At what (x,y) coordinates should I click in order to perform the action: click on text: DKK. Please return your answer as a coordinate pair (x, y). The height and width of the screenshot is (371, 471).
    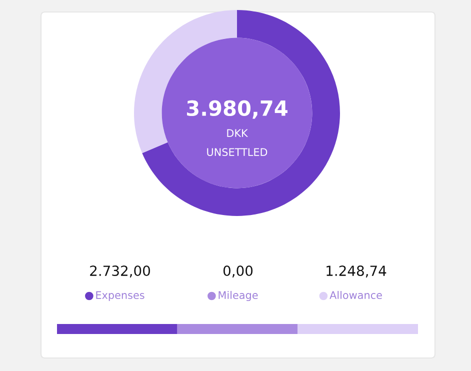
    Looking at the image, I should click on (237, 133).